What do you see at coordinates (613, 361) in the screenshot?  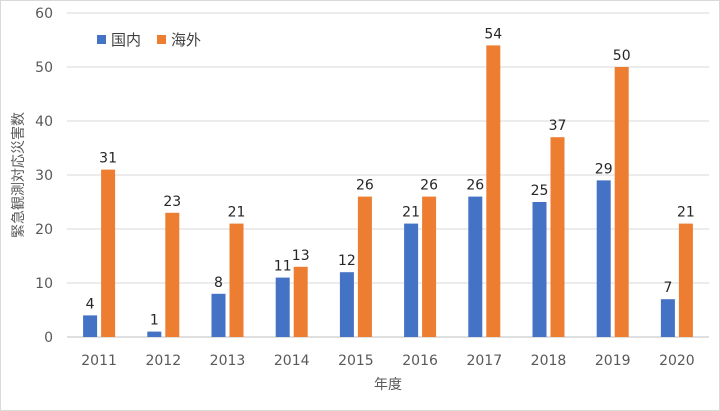 I see `x-tick-label: 2019` at bounding box center [613, 361].